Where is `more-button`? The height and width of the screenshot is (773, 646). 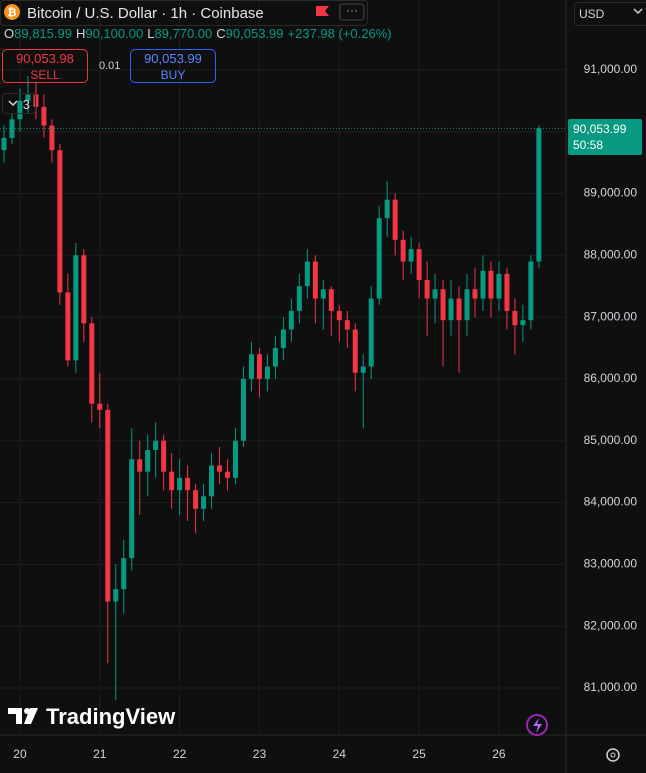 more-button is located at coordinates (352, 12).